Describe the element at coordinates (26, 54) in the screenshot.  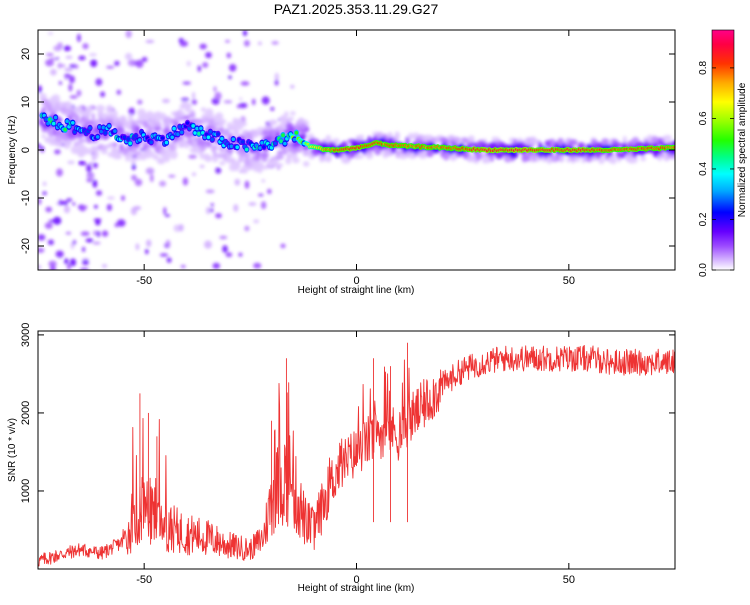
I see `spectrogram-ytick-label: 20` at that location.